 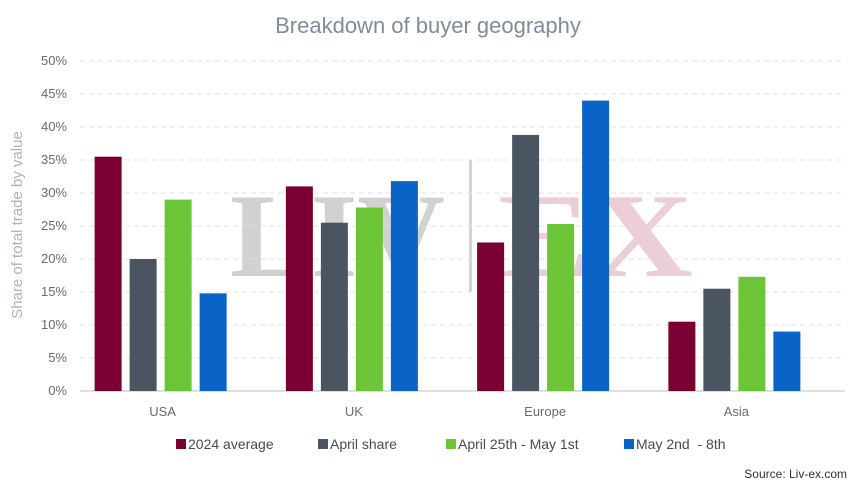 I want to click on y-axis-ticks: 0% 5% 10% 15% 20% 25% 30% 35% 40% 45% 50%, so click(x=54, y=225).